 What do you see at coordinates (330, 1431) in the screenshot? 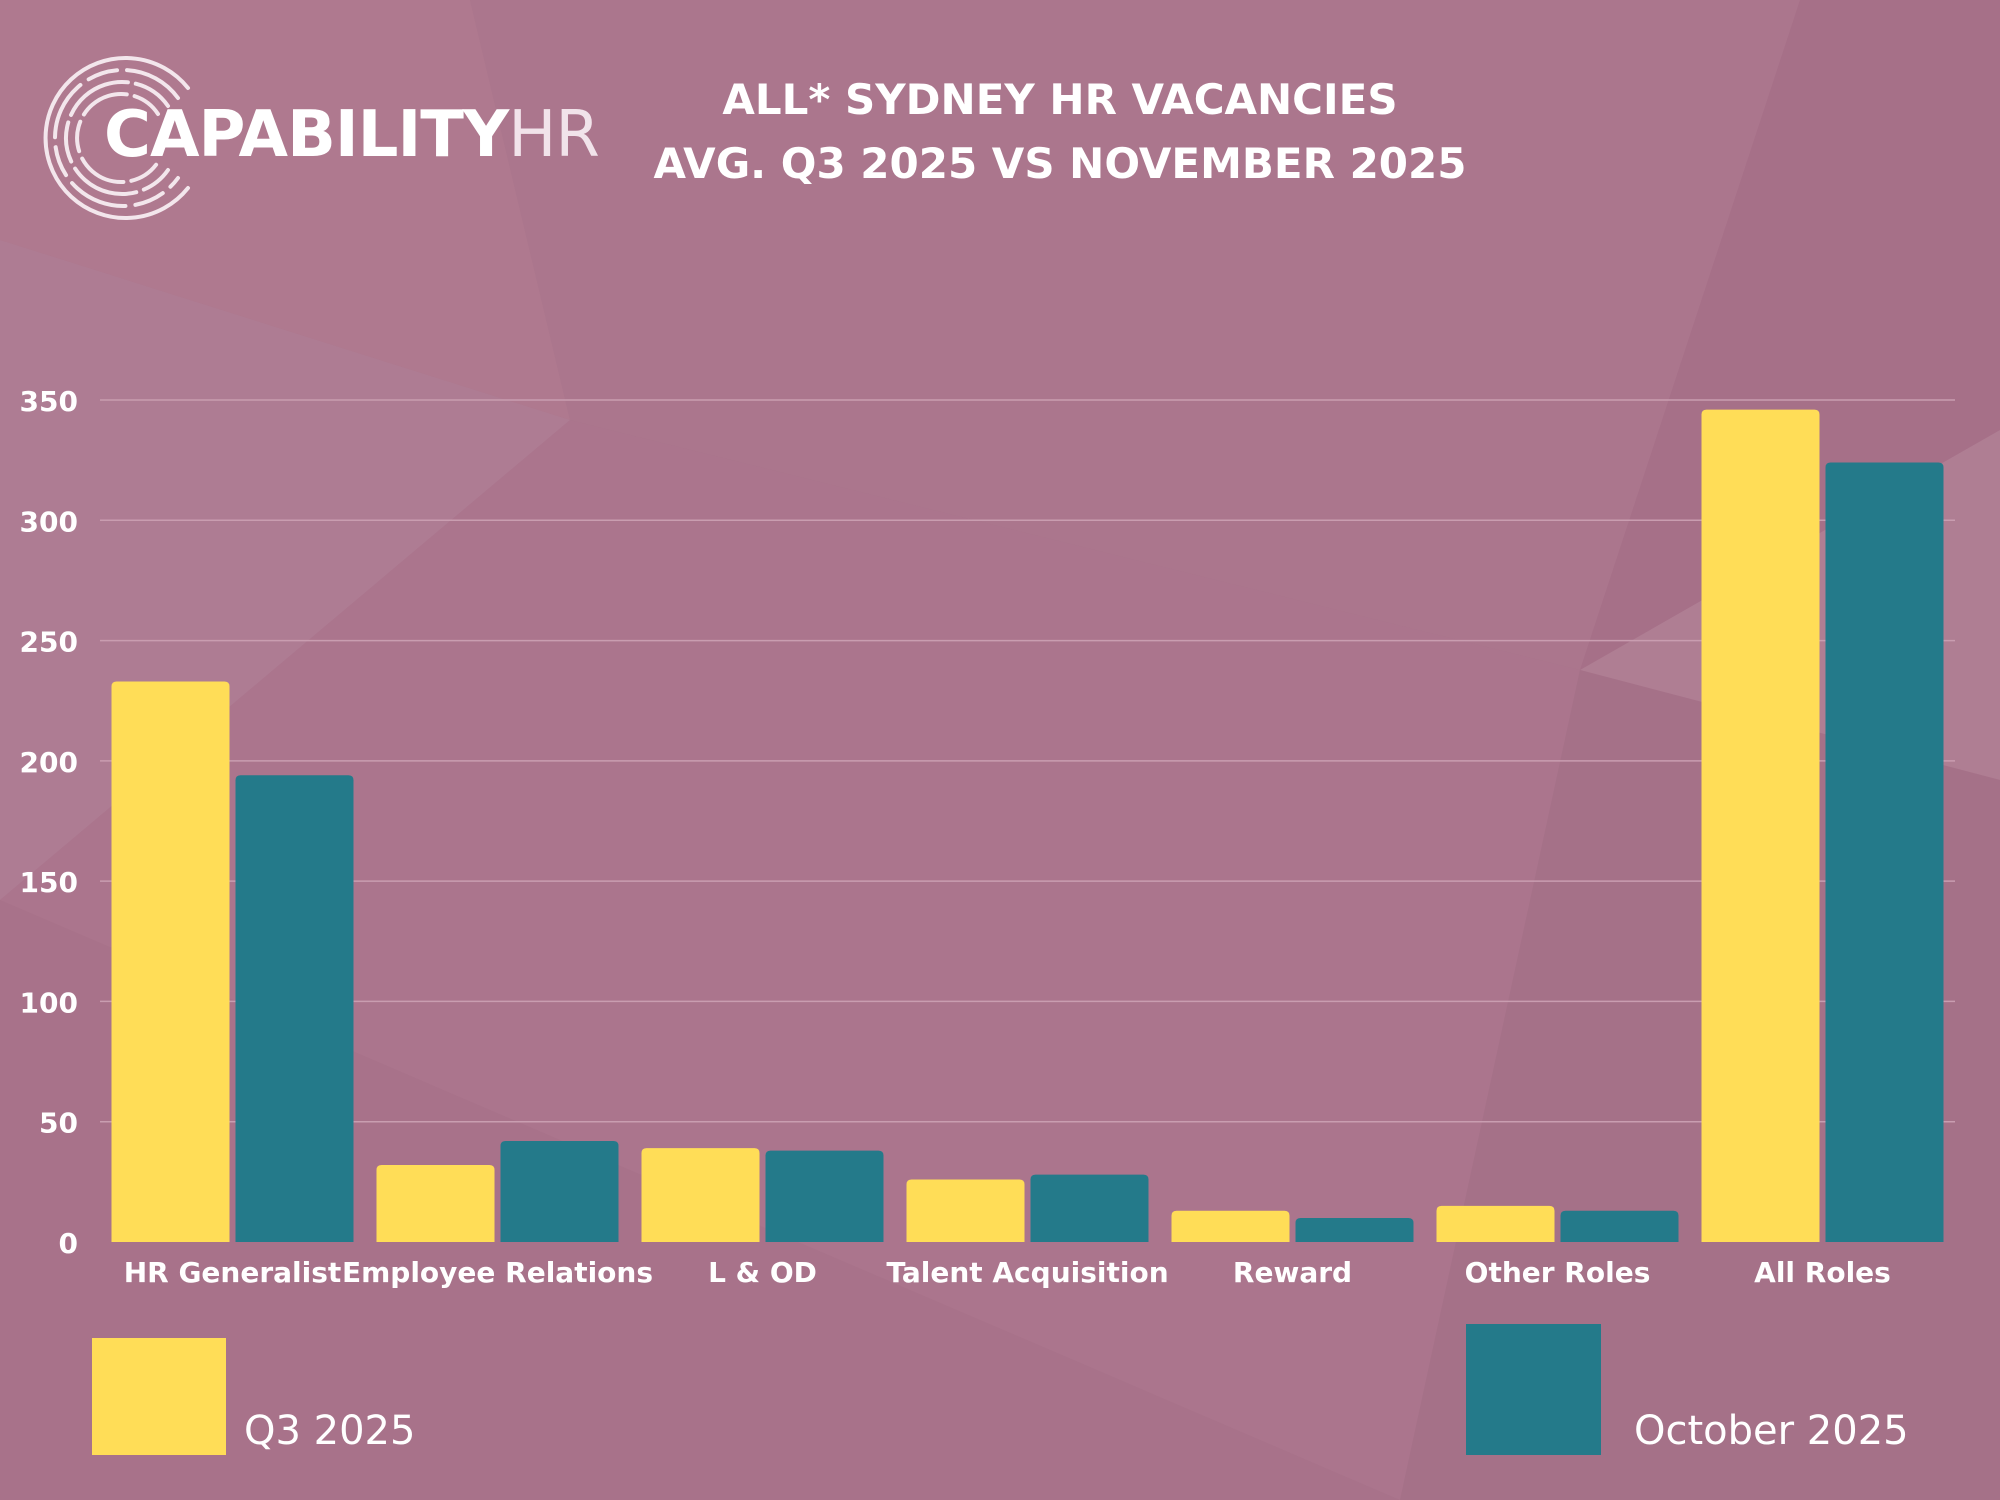
I see `legend-label-q3-2025: Q3 2025` at bounding box center [330, 1431].